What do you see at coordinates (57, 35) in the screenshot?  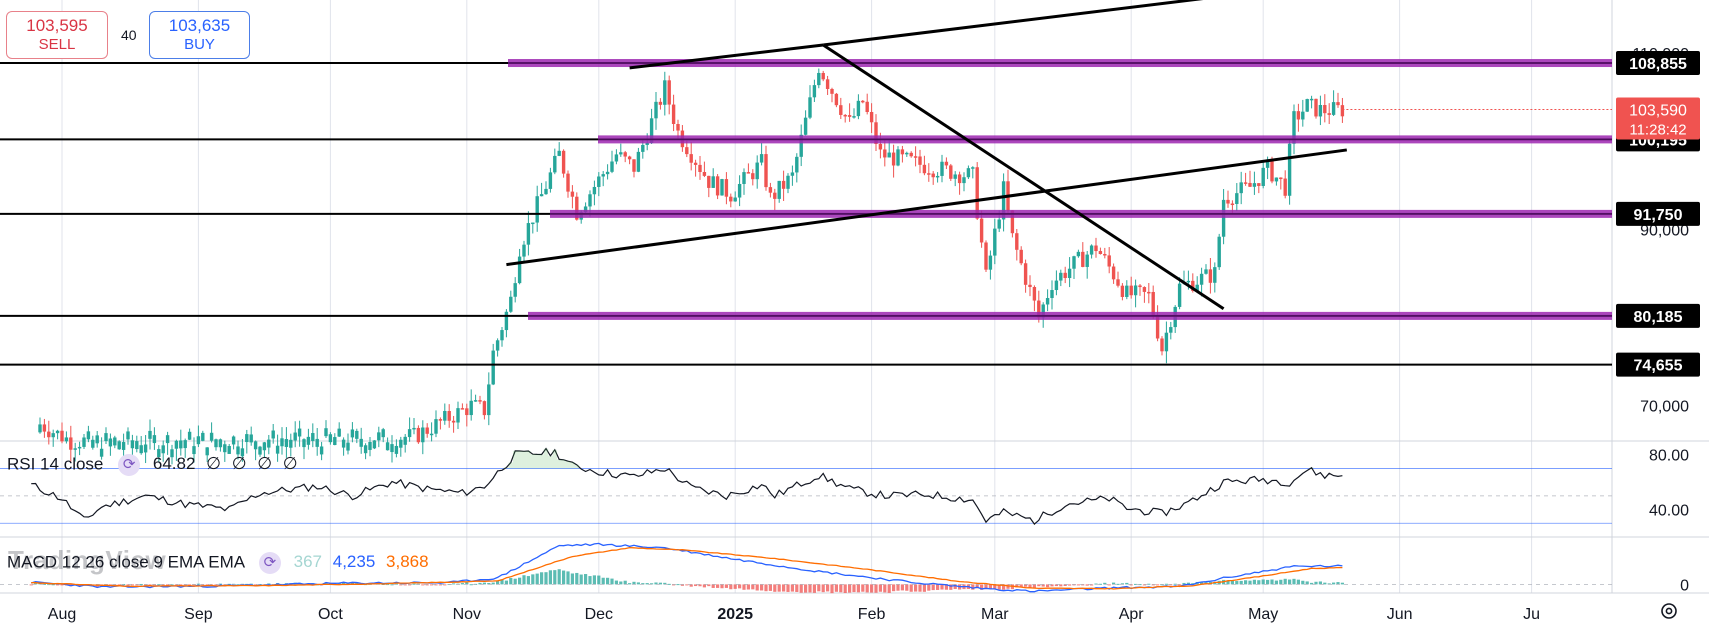 I see `sell-button: 103,595 SELL` at bounding box center [57, 35].